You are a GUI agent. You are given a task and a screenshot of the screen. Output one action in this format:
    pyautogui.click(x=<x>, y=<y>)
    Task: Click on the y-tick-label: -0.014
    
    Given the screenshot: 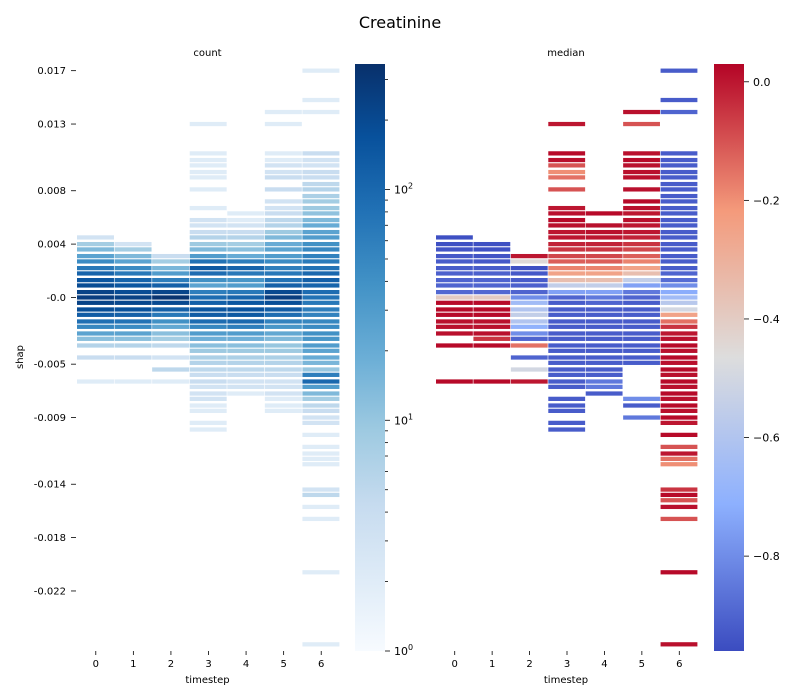 What is the action you would take?
    pyautogui.click(x=50, y=485)
    